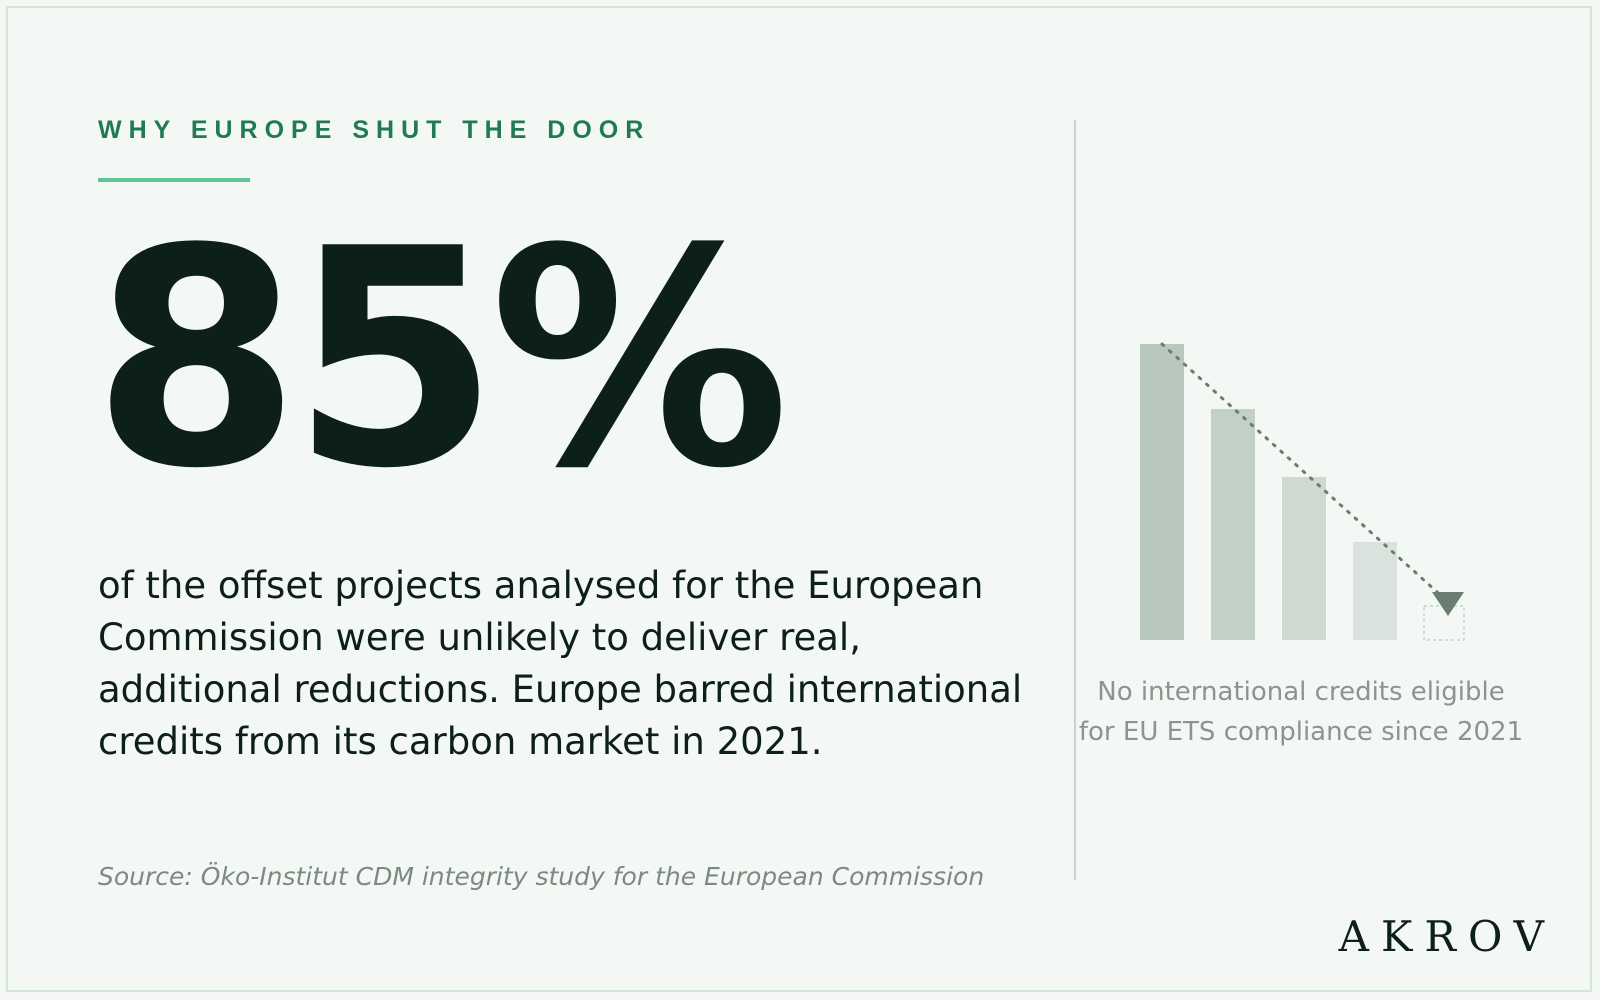 The image size is (1600, 1000). Describe the element at coordinates (1447, 936) in the screenshot. I see `brand-logo: AKROV` at that location.